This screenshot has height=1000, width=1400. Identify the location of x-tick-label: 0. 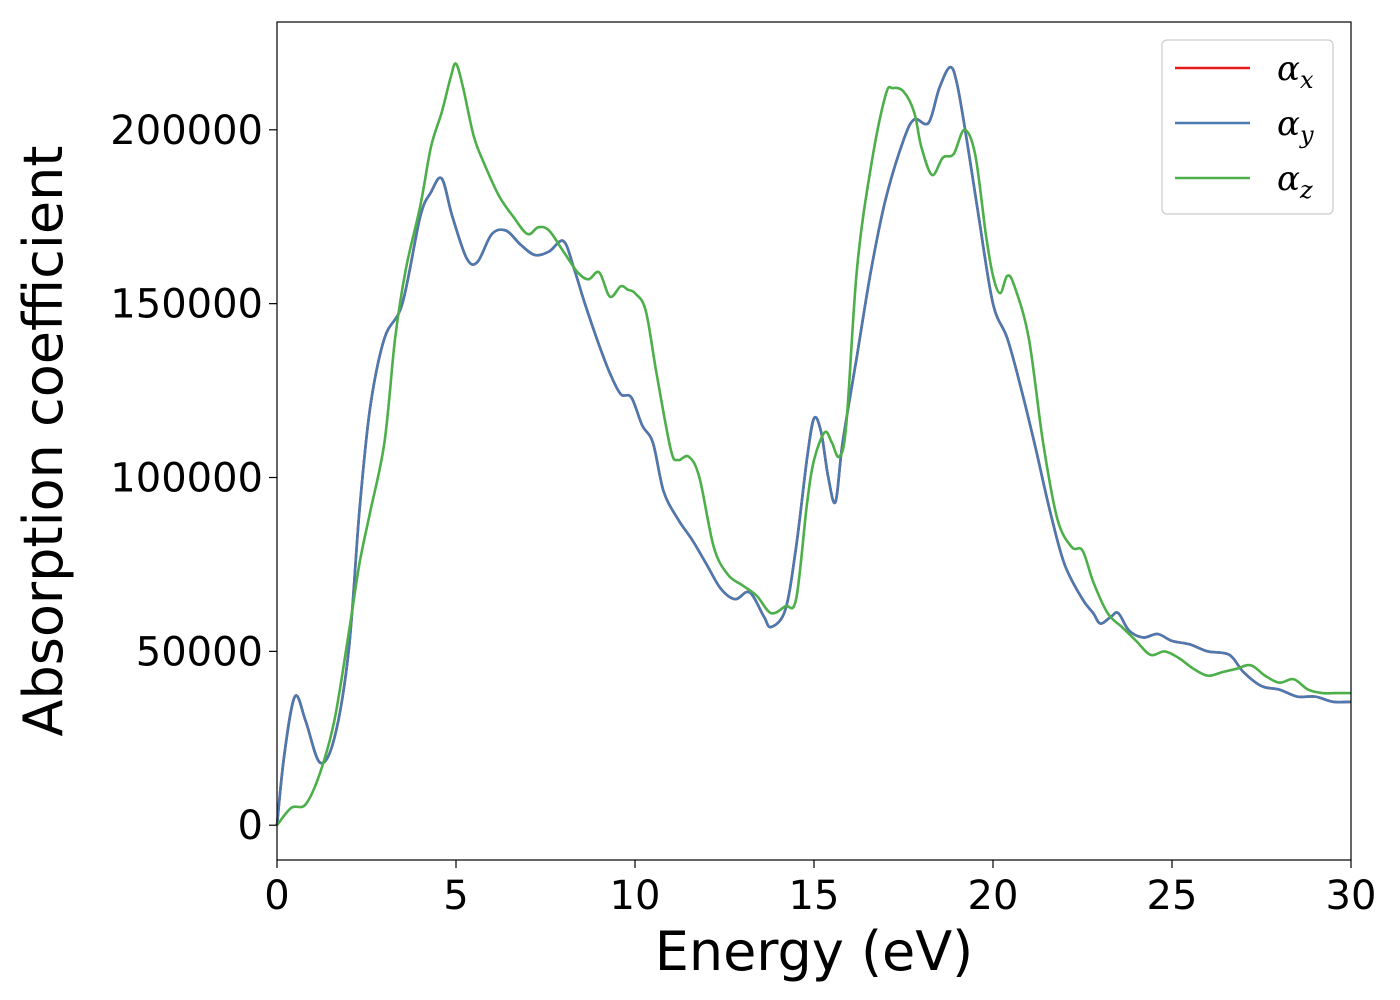
(276, 896).